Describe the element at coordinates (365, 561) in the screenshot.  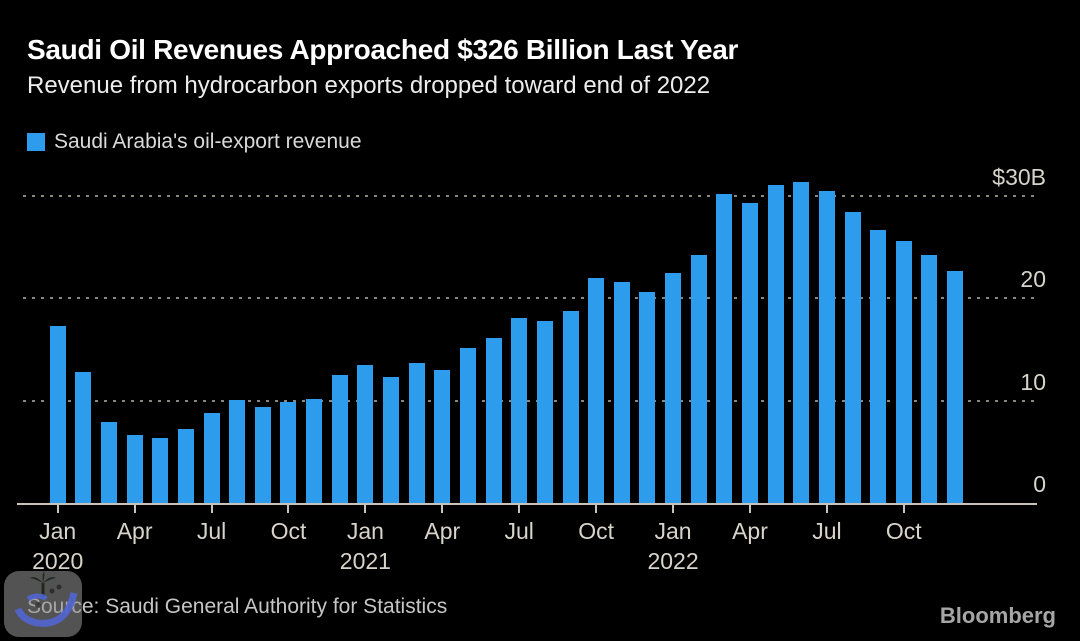
I see `x-axis-year-label: 2021` at that location.